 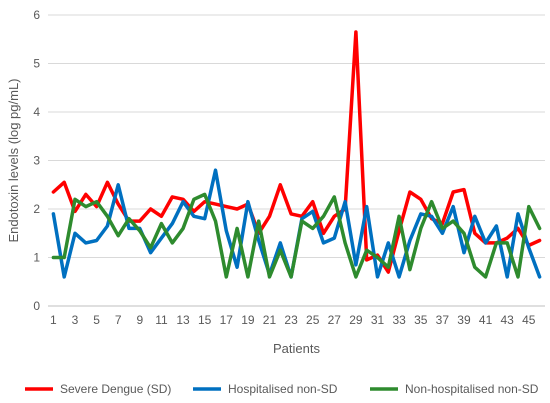 I want to click on y-tick-label: 2, so click(x=36, y=209).